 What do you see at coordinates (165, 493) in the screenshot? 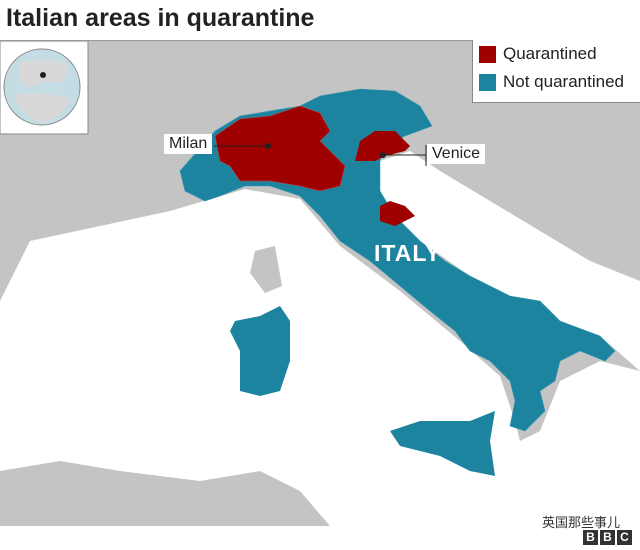
I see `africa-land` at bounding box center [165, 493].